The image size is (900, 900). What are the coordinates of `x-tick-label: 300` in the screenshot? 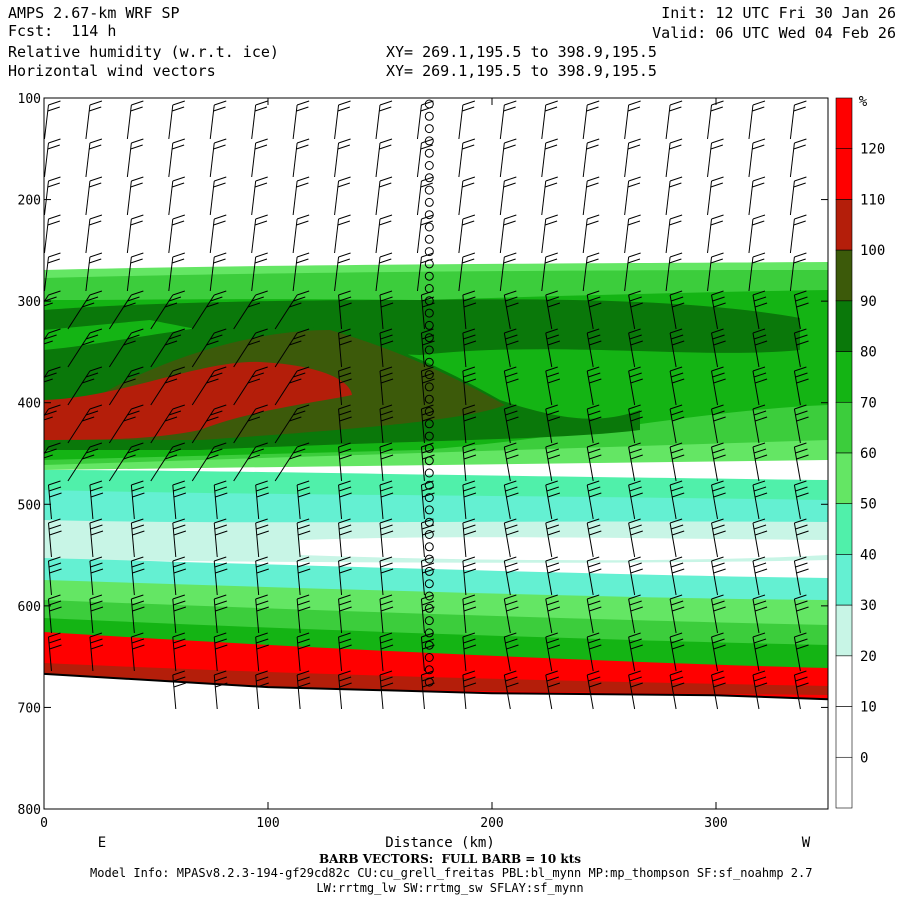 It's located at (715, 823).